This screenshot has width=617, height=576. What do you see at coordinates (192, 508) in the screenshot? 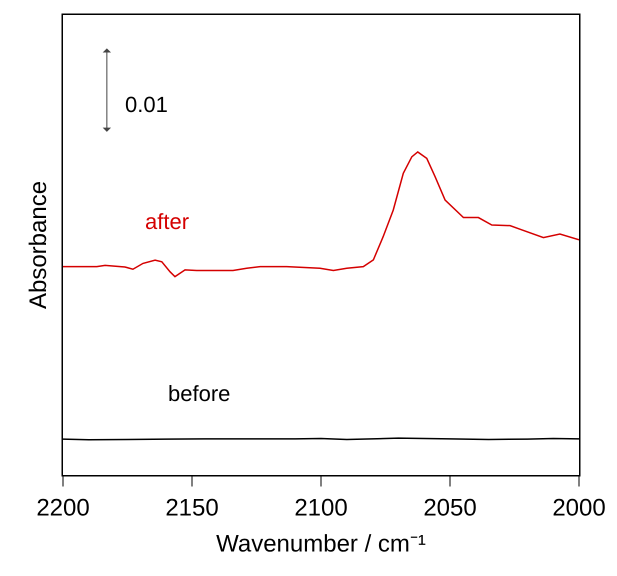
I see `x-tick-label: 2150` at bounding box center [192, 508].